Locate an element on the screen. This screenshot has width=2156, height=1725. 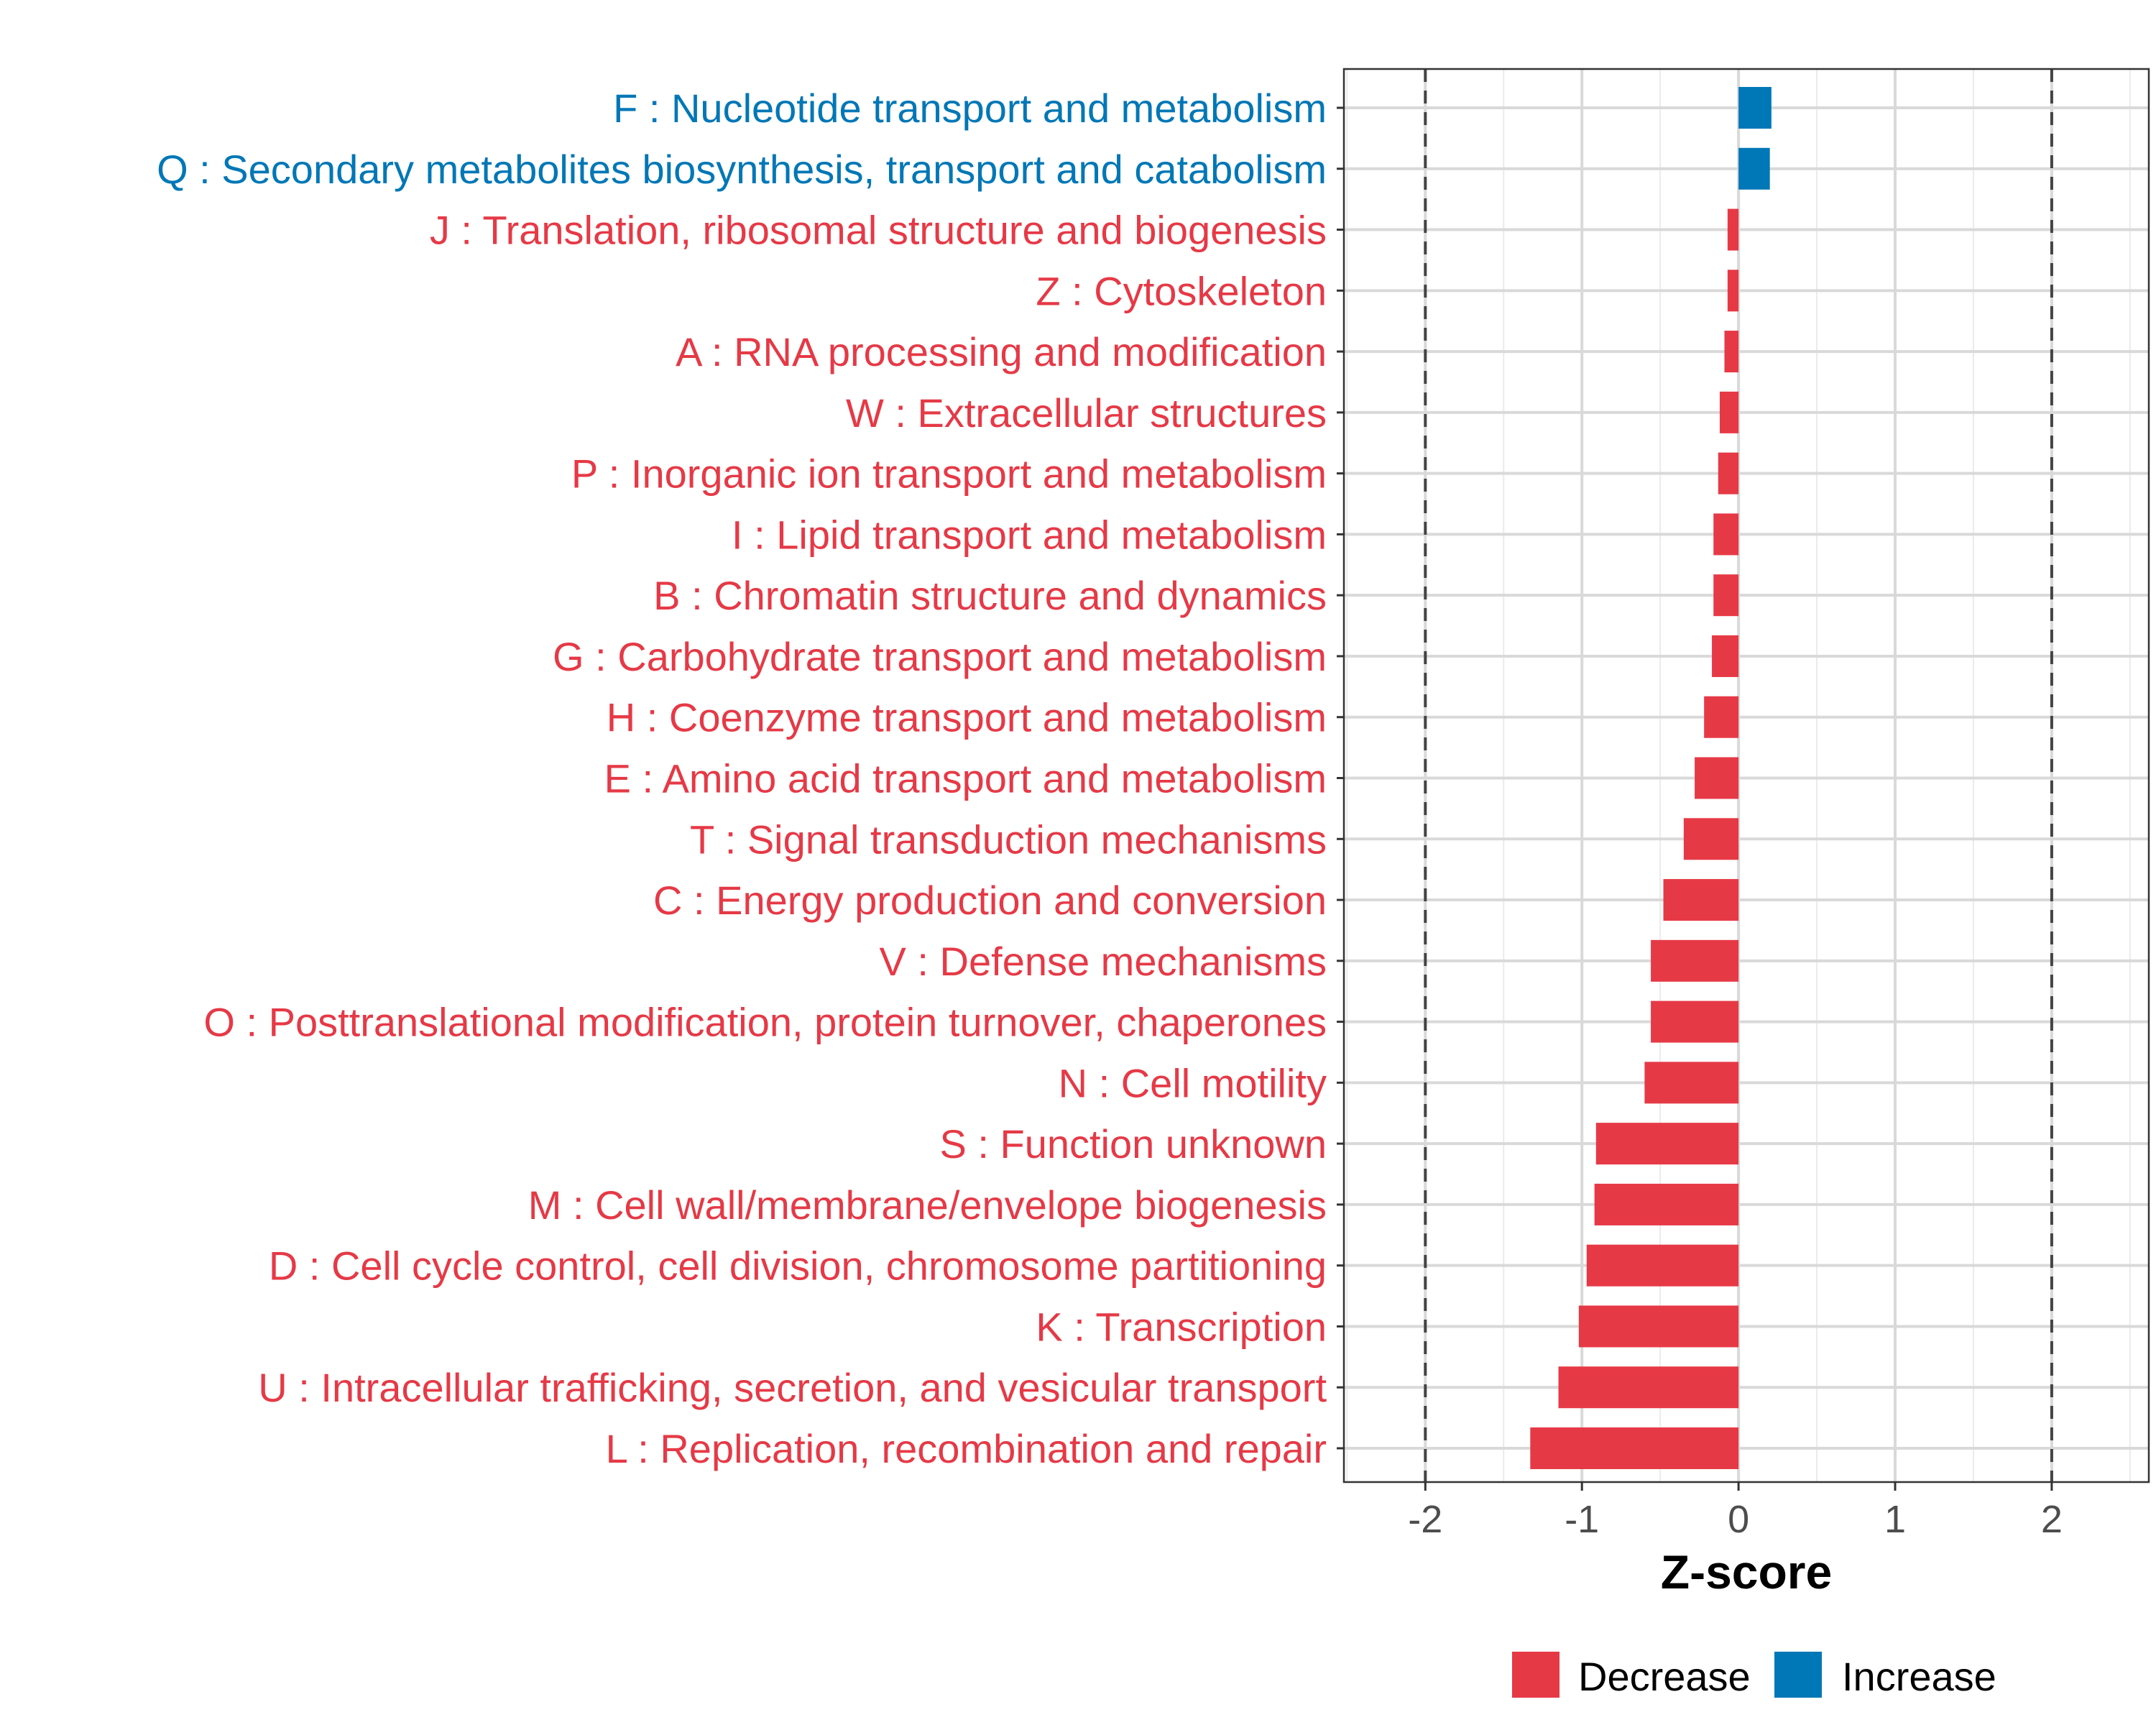
x-tick-label: 2 is located at coordinates (2052, 1519).